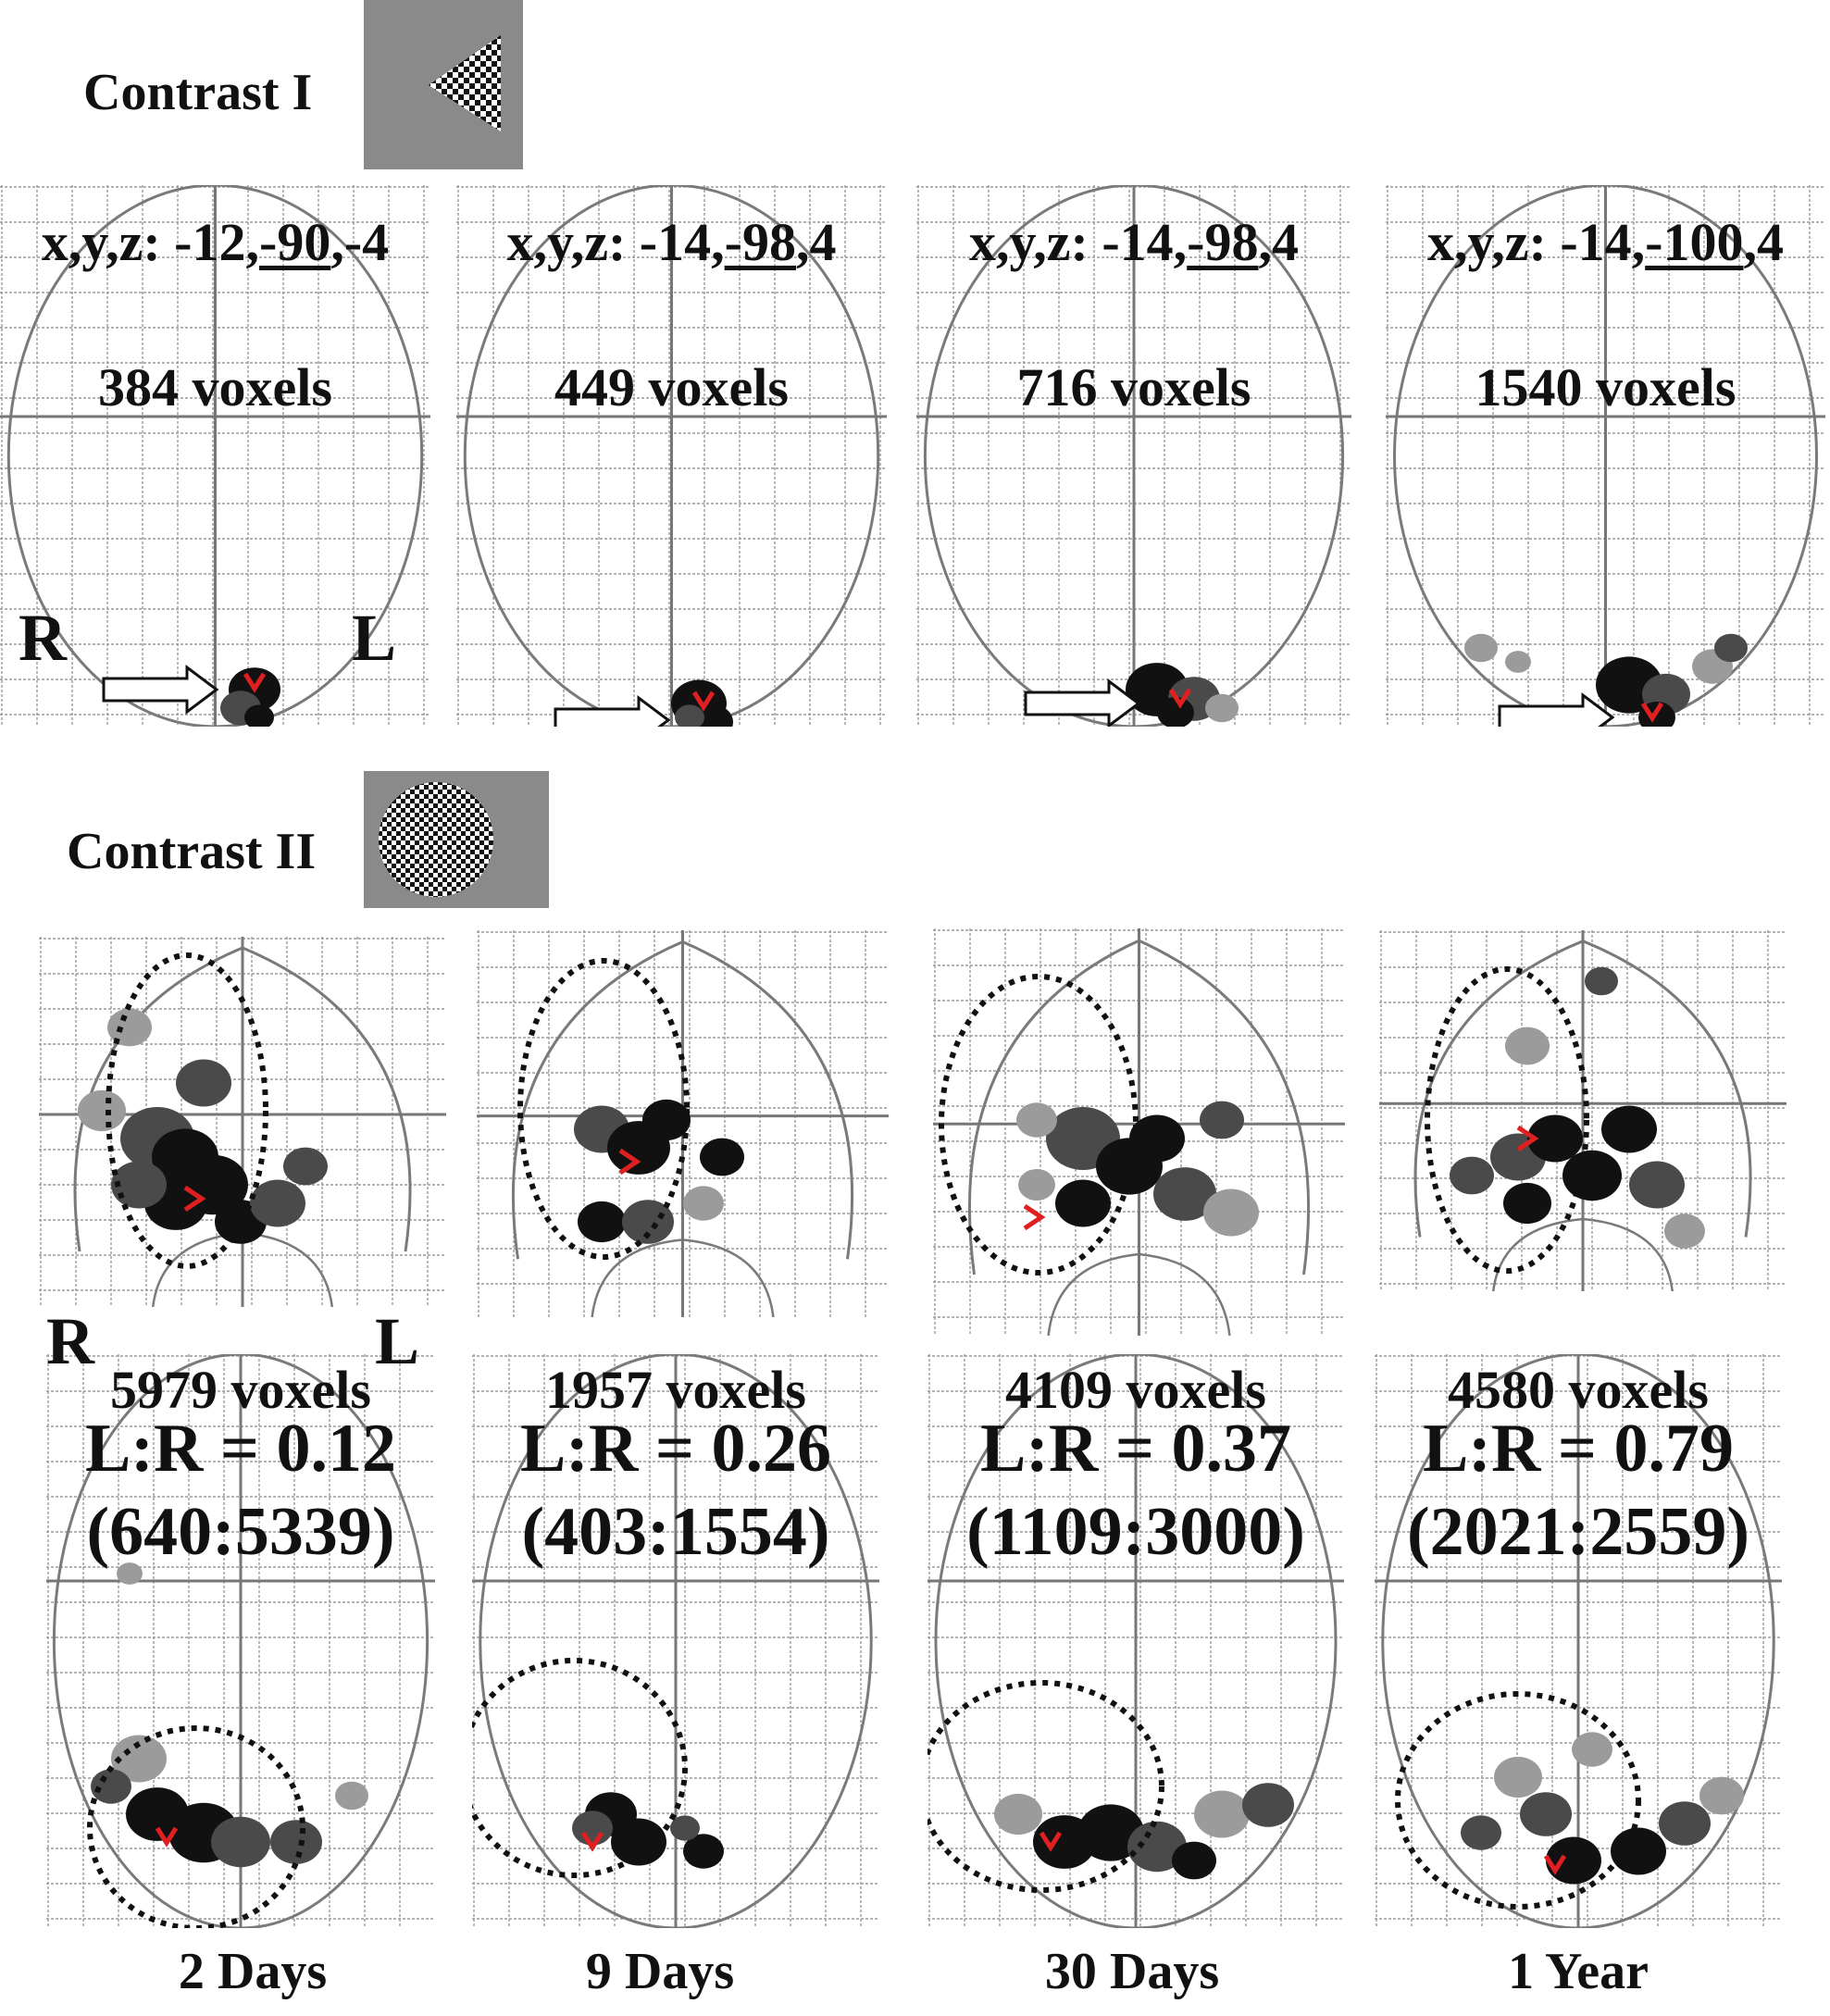 The height and width of the screenshot is (2016, 1830). I want to click on voxel-ratio: (640:5339), so click(240, 1532).